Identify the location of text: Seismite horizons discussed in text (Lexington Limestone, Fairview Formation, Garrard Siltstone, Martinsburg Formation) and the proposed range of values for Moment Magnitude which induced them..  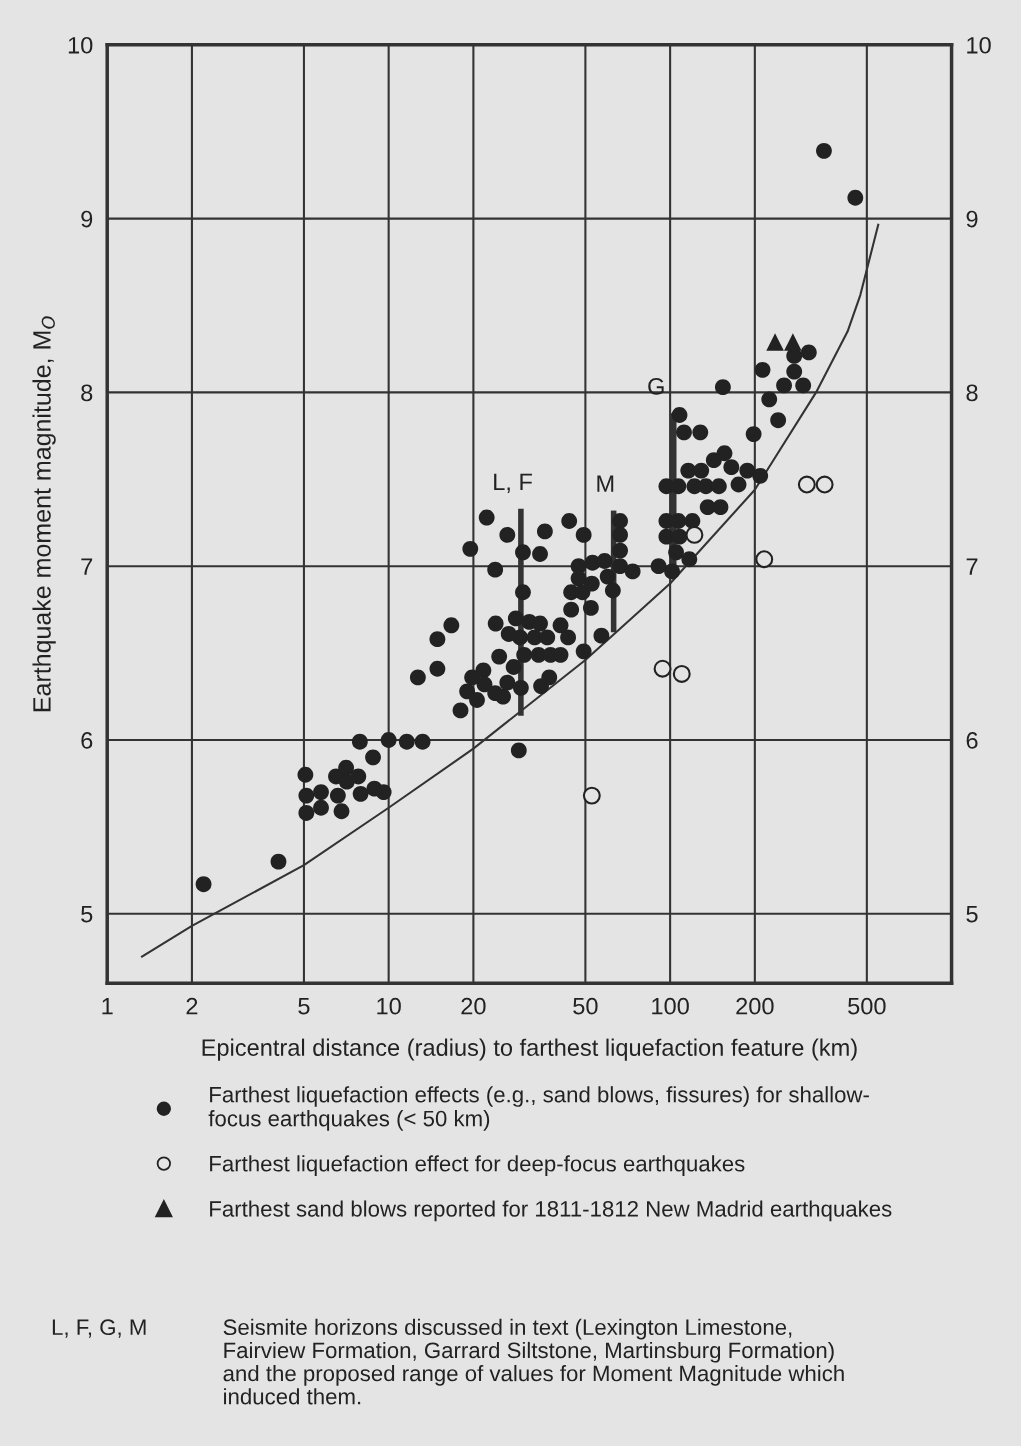
(533, 1361).